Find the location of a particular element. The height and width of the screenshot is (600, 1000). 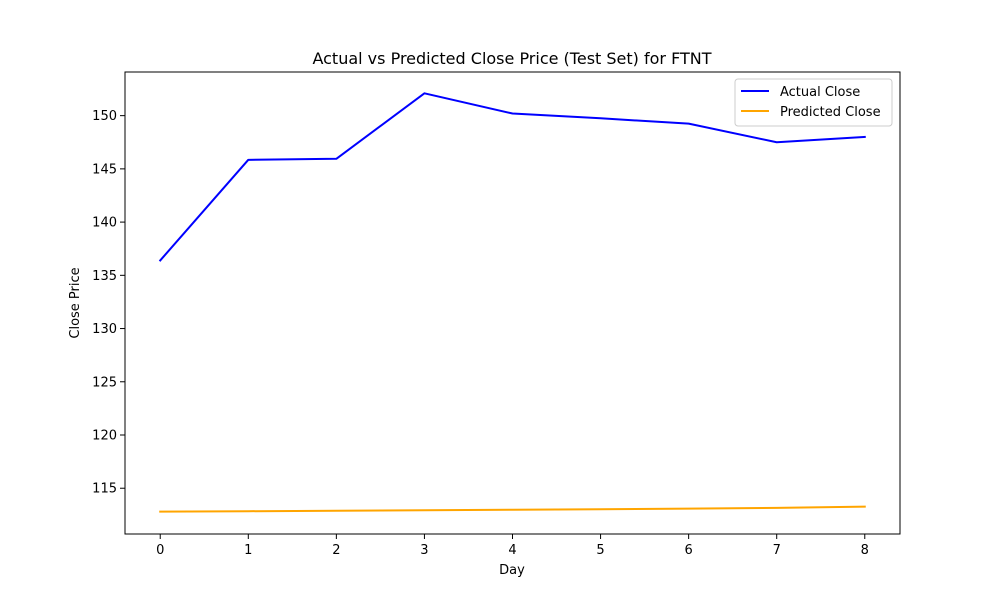

legend: Actual Close Predicted Close is located at coordinates (813, 102).